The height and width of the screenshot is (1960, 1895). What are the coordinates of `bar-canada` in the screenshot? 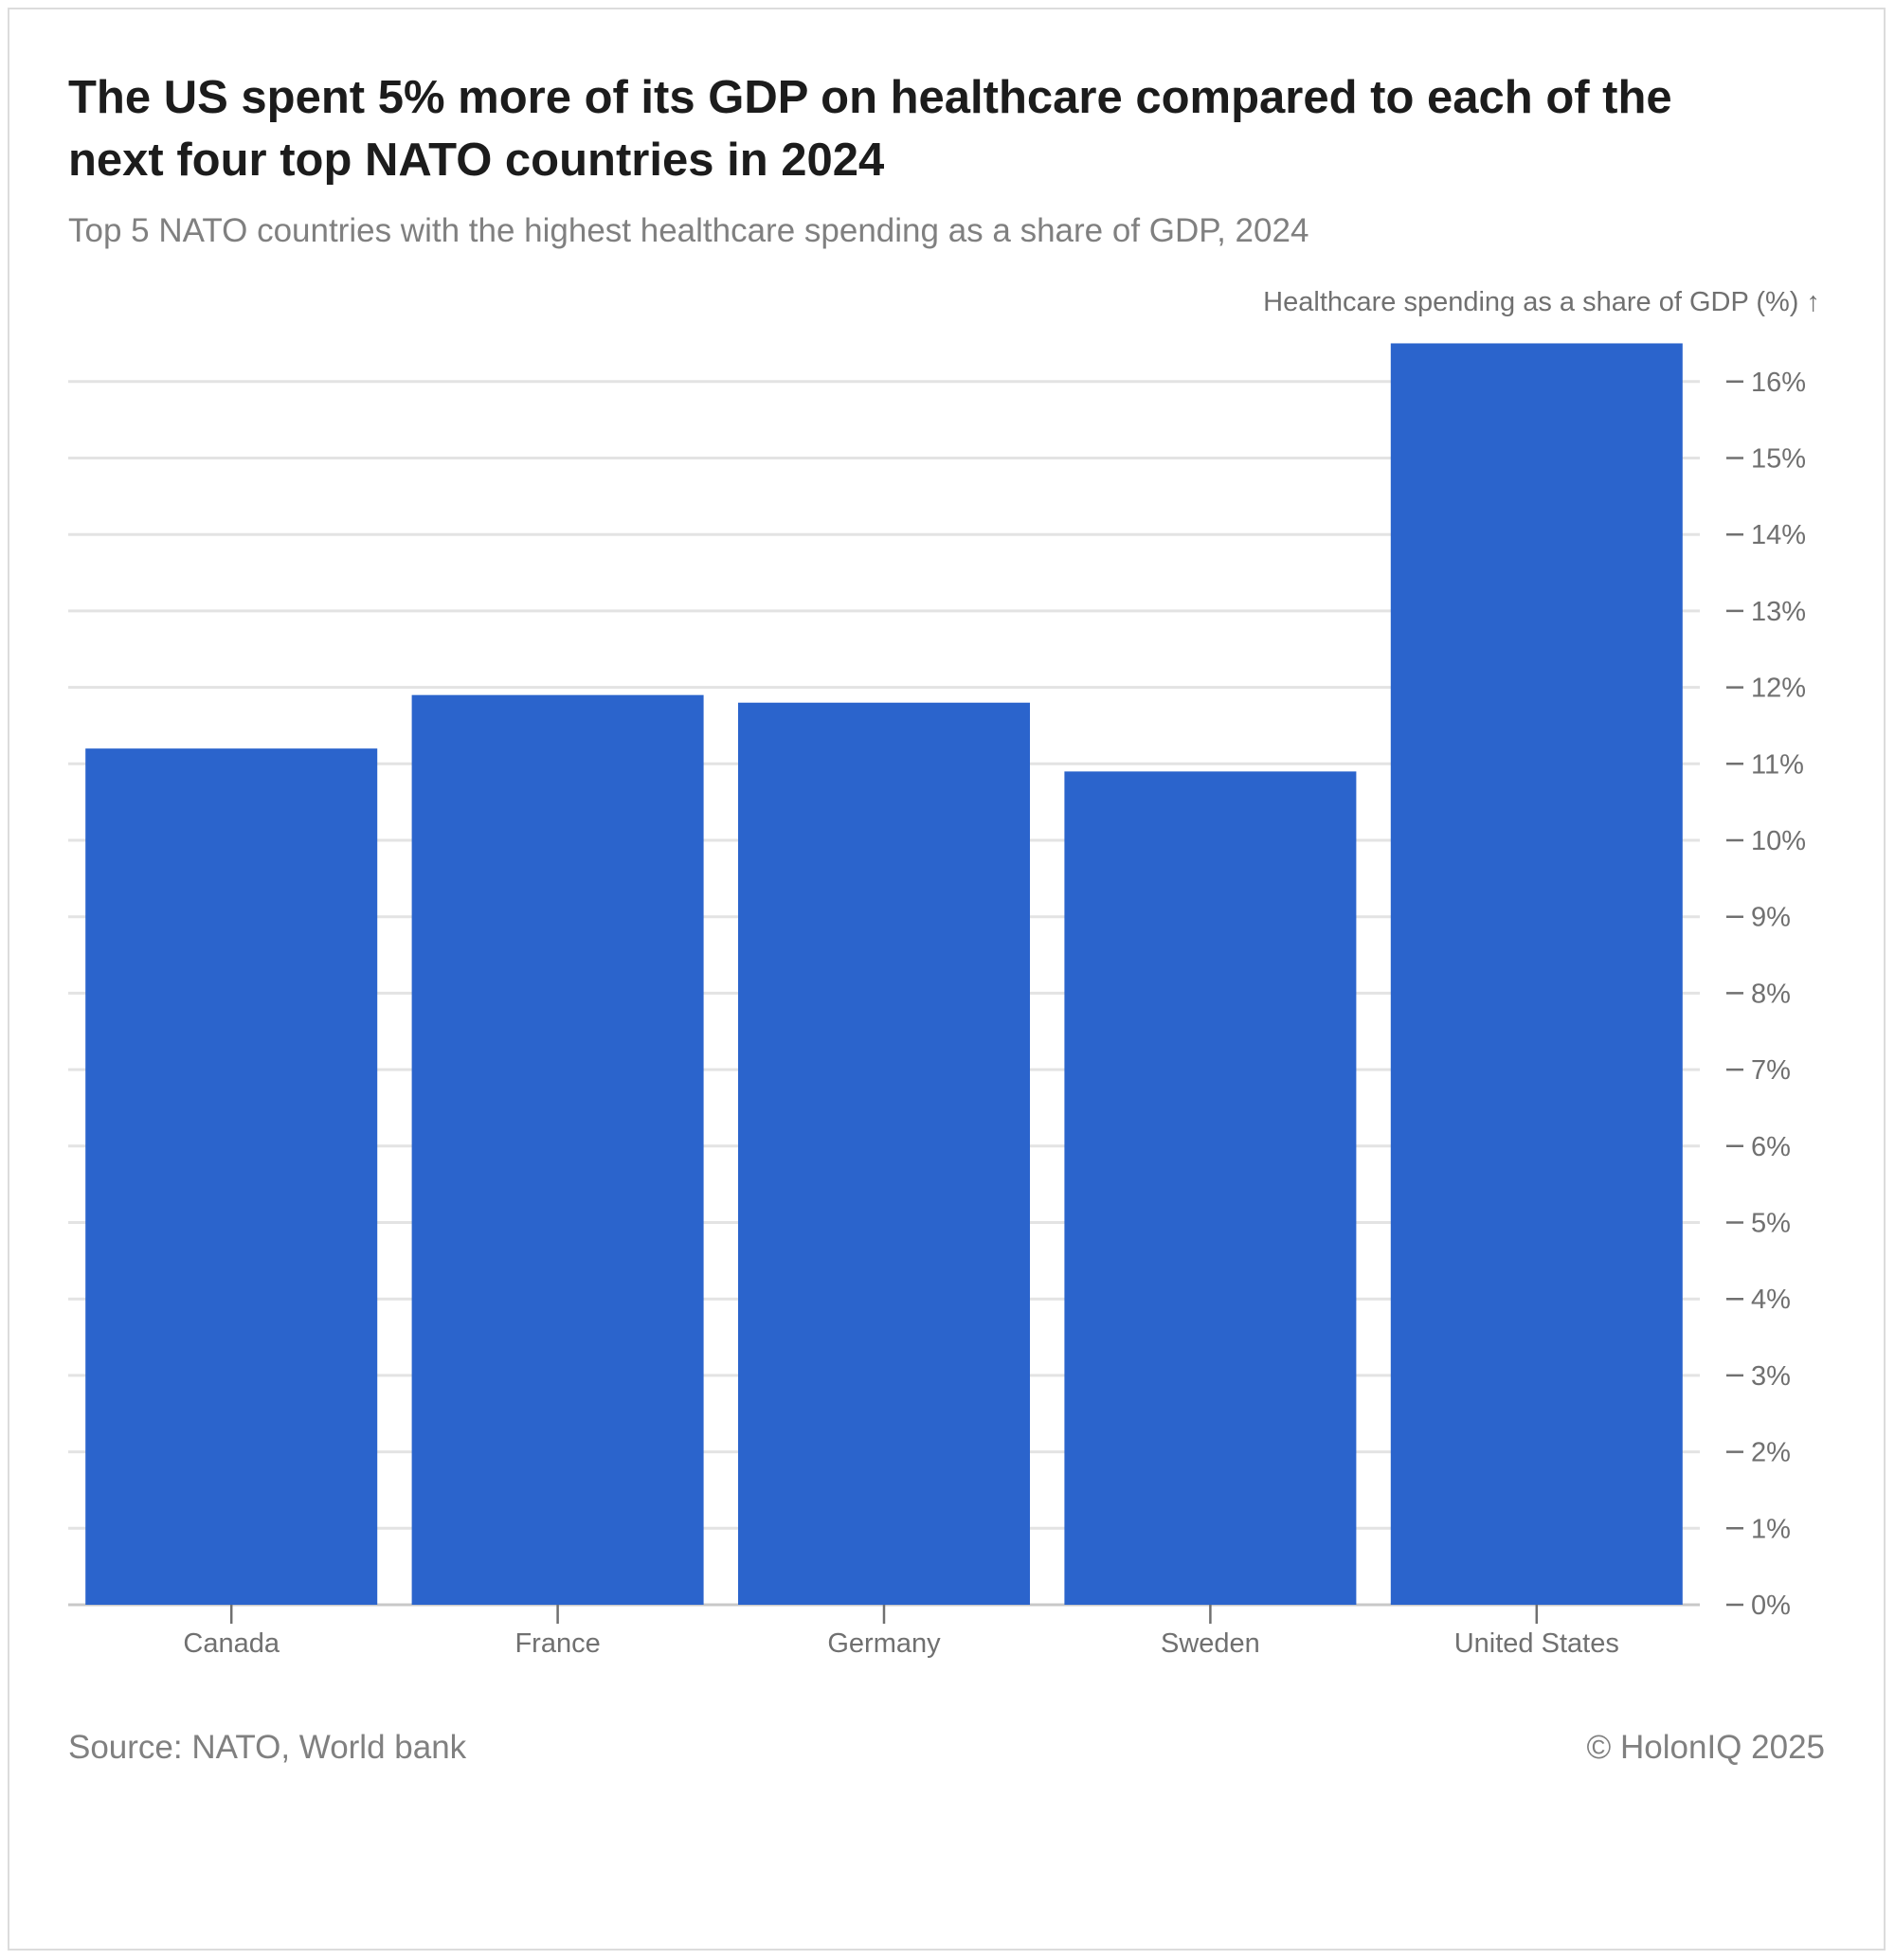 It's located at (231, 1176).